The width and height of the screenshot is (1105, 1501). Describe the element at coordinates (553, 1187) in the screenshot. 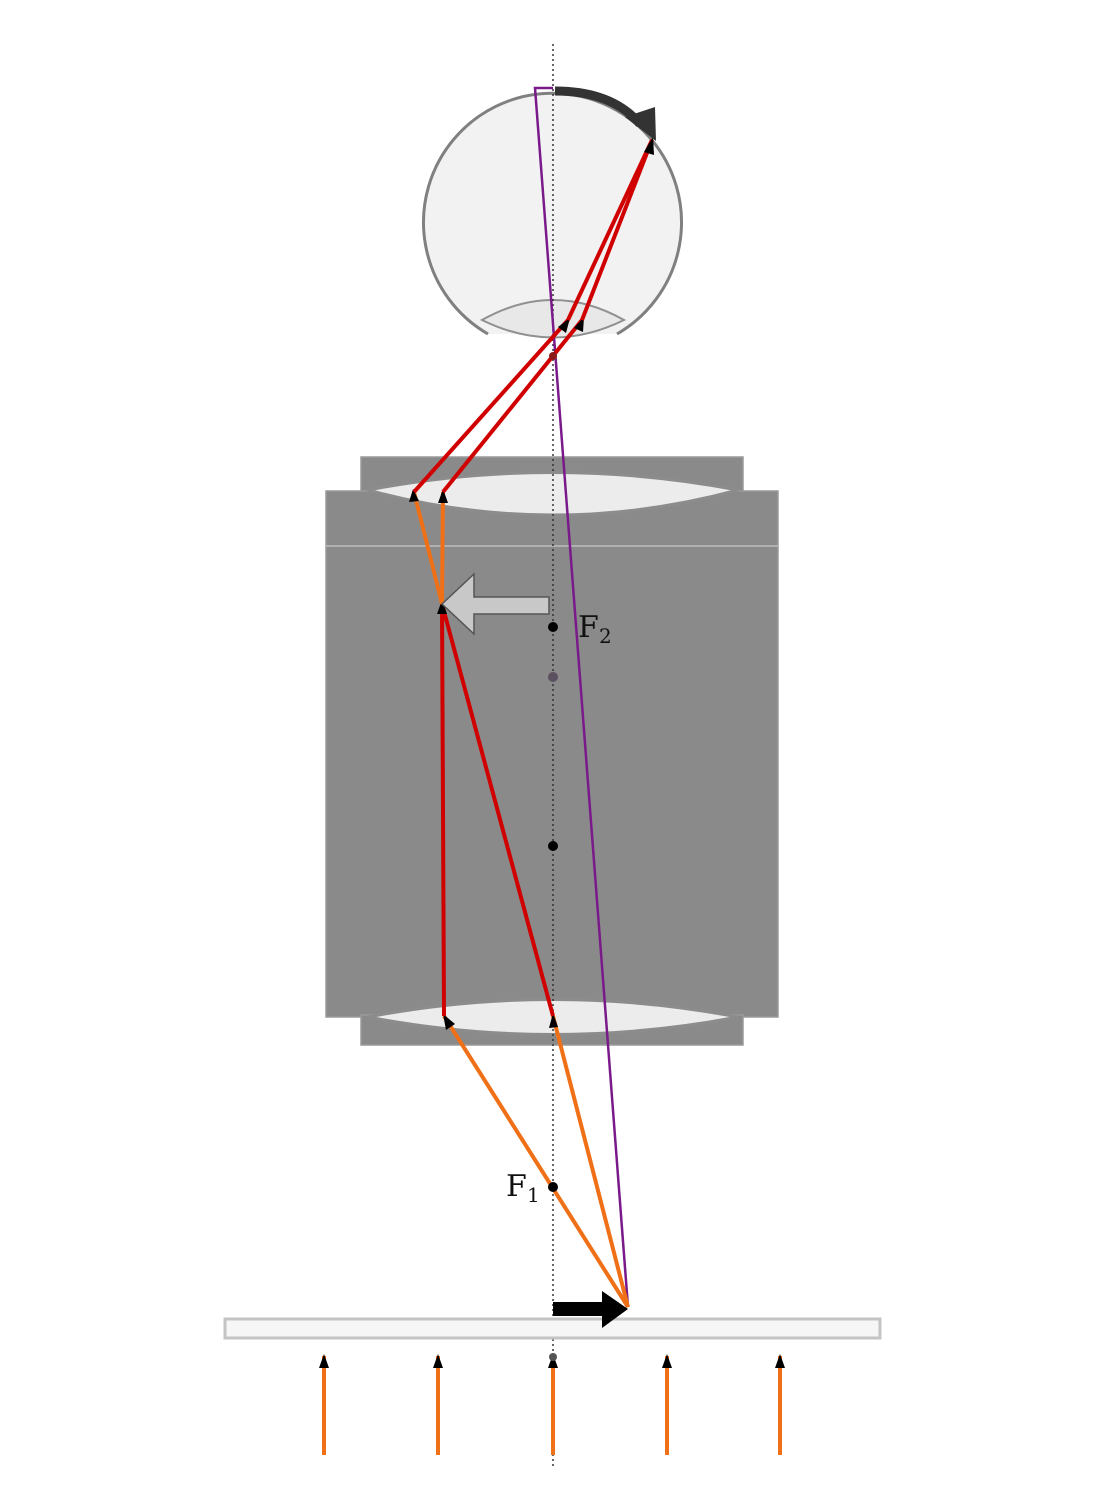

I see `focal-point-f1` at that location.